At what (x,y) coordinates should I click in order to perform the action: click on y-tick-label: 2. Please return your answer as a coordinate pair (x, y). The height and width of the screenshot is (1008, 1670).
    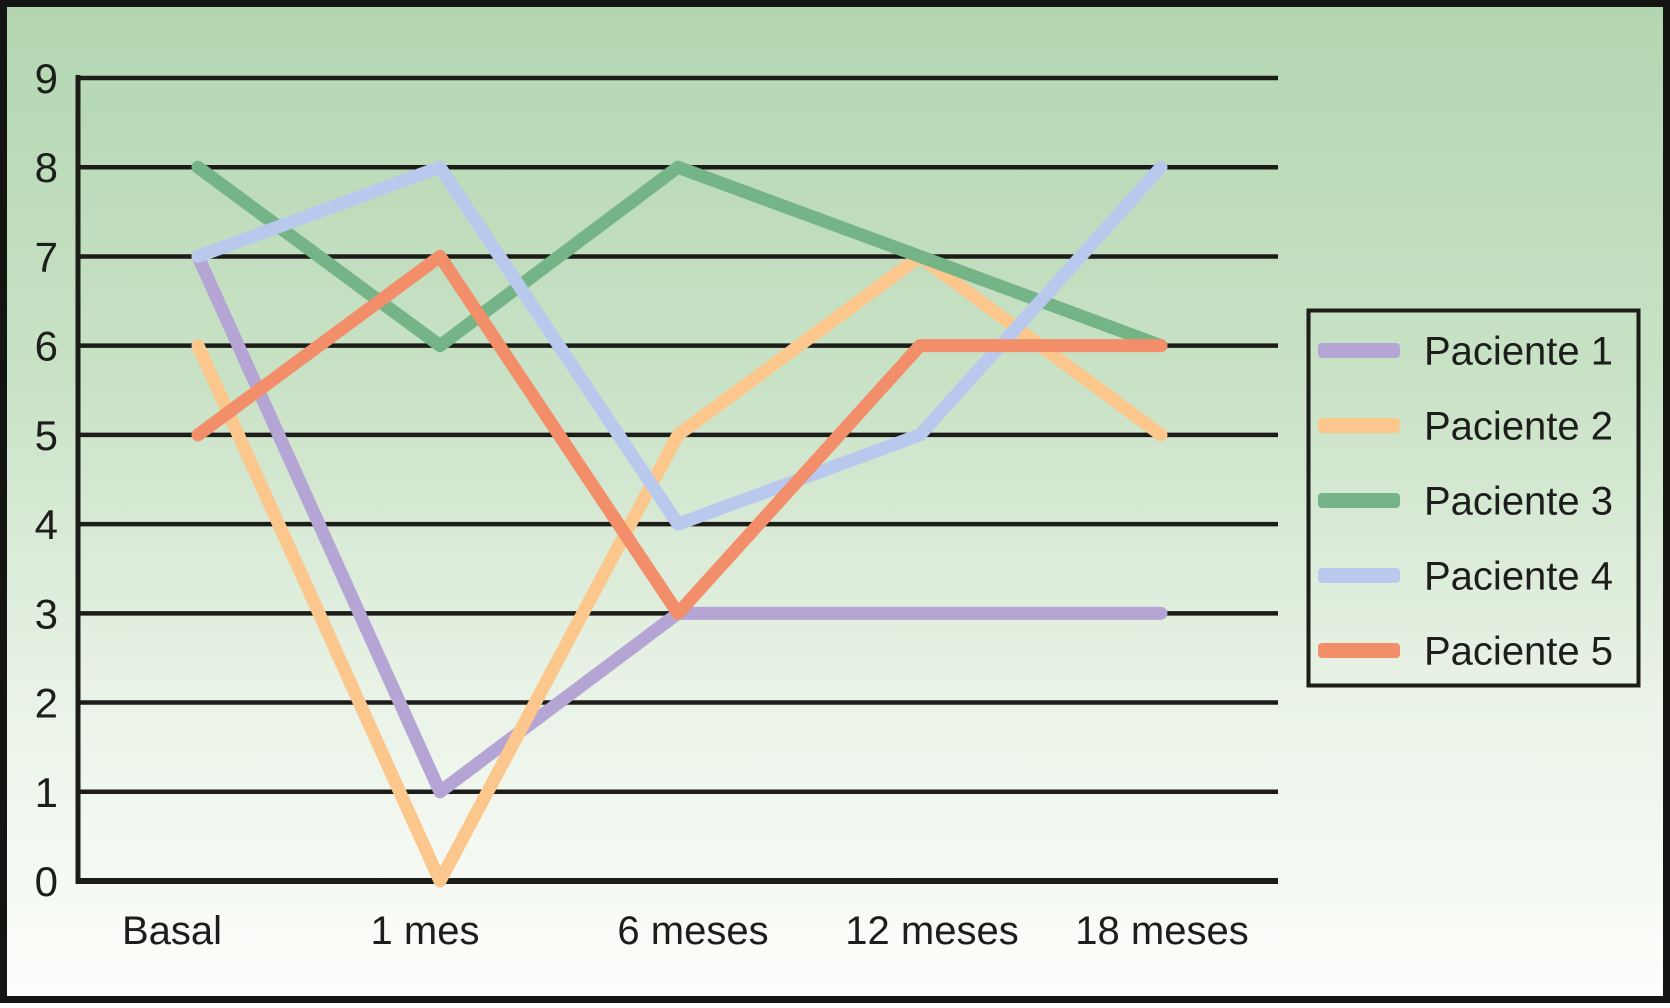
    Looking at the image, I should click on (46, 703).